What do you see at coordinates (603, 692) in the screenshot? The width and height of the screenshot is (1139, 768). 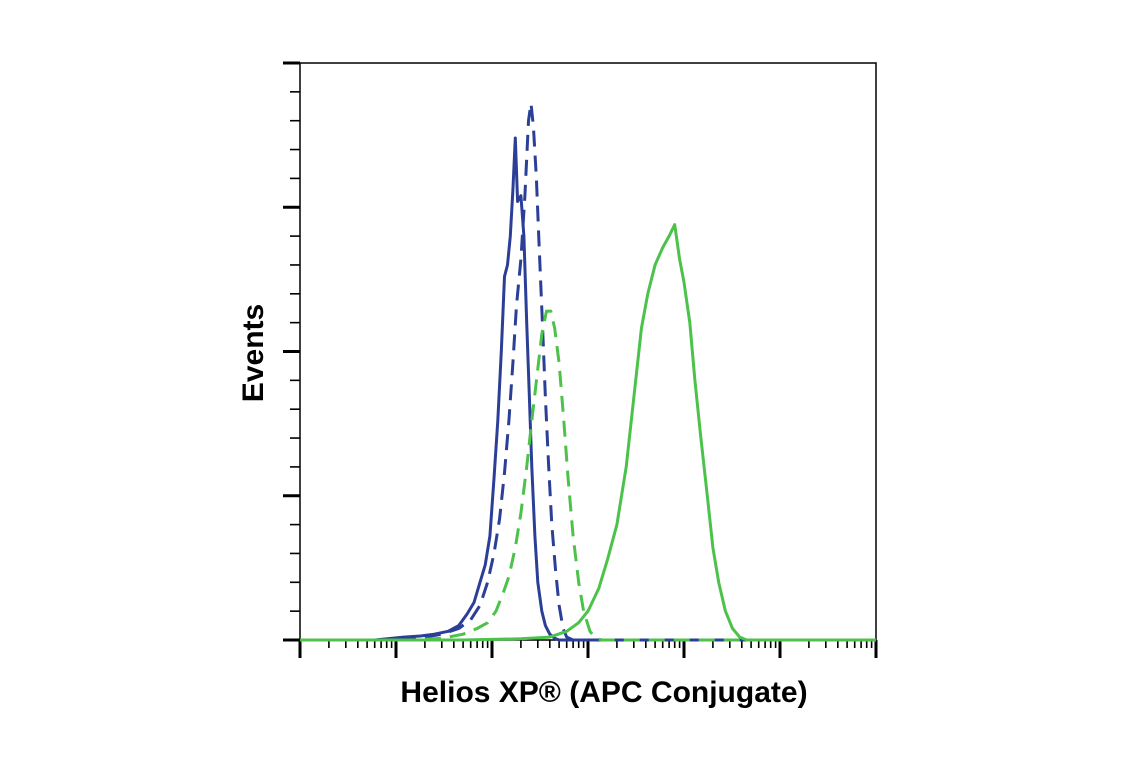 I see `x-axis-title: Helios XP® (APC Conjugate)` at bounding box center [603, 692].